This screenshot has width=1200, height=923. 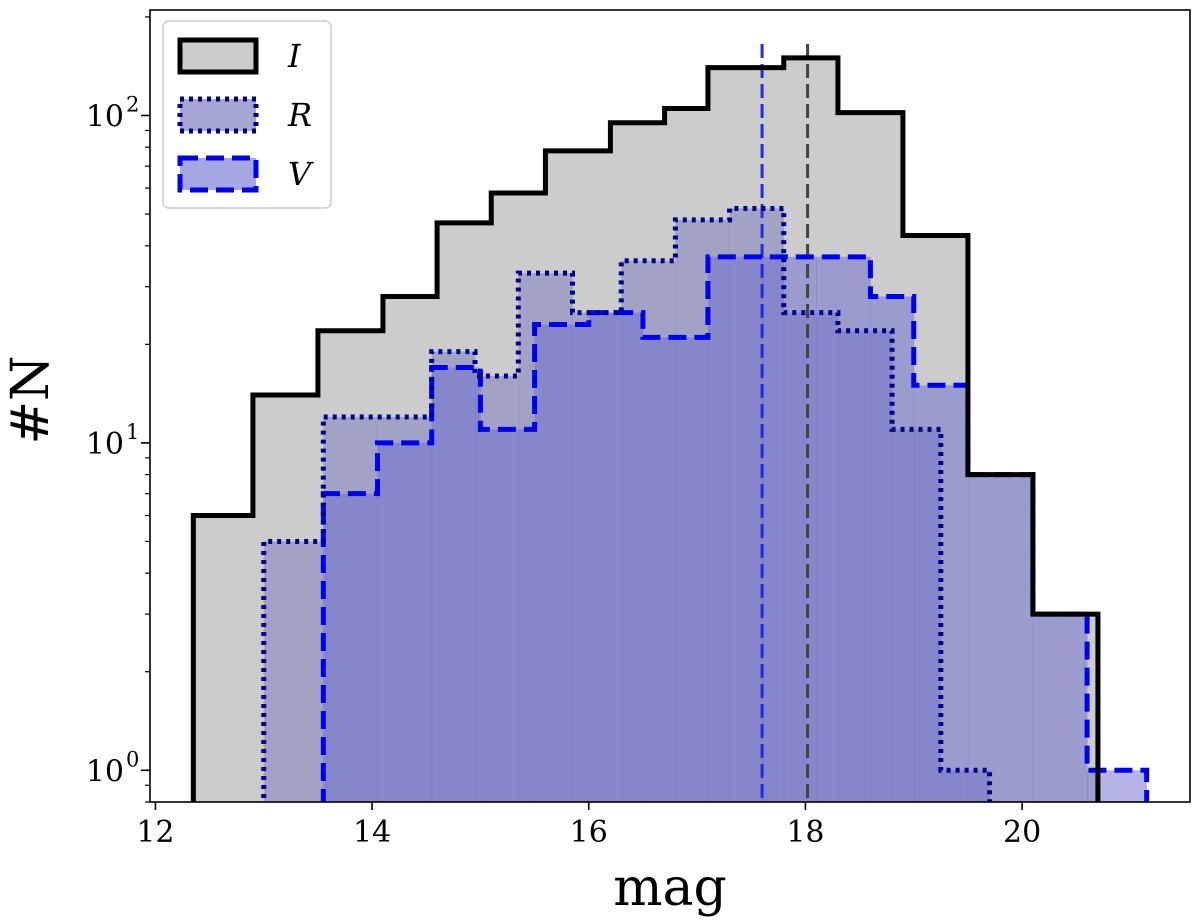 I want to click on x-tick-label-12: 12, so click(x=155, y=832).